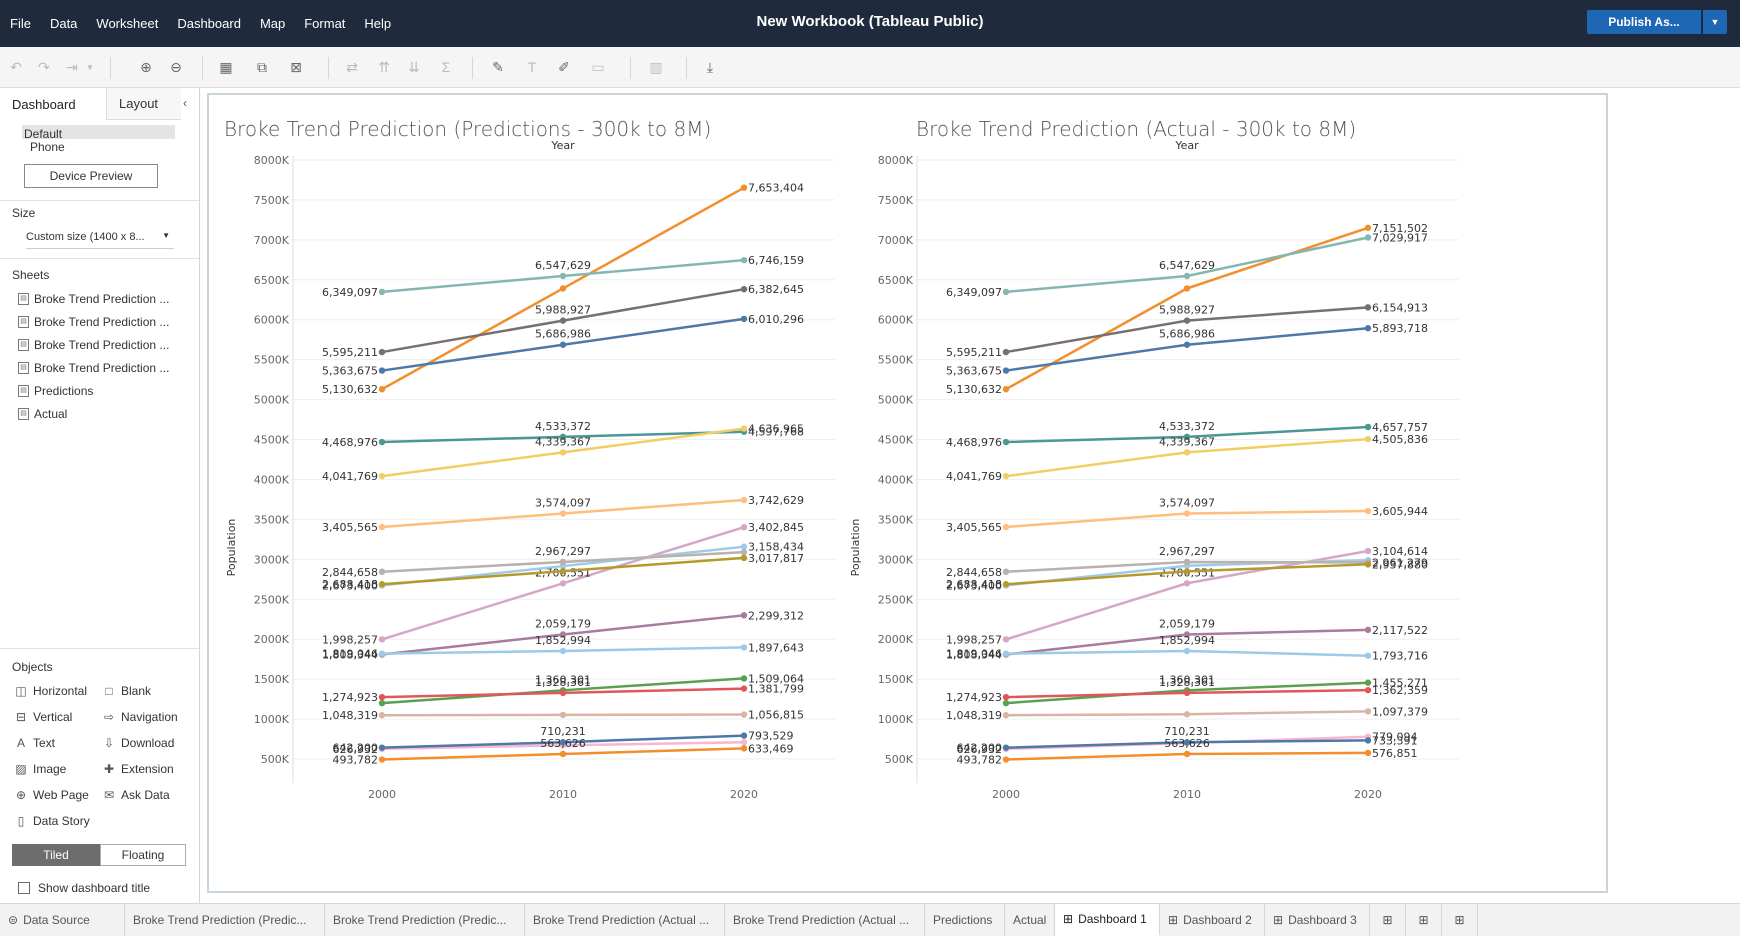 The width and height of the screenshot is (1740, 936). I want to click on tab-actual: Actual, so click(1030, 920).